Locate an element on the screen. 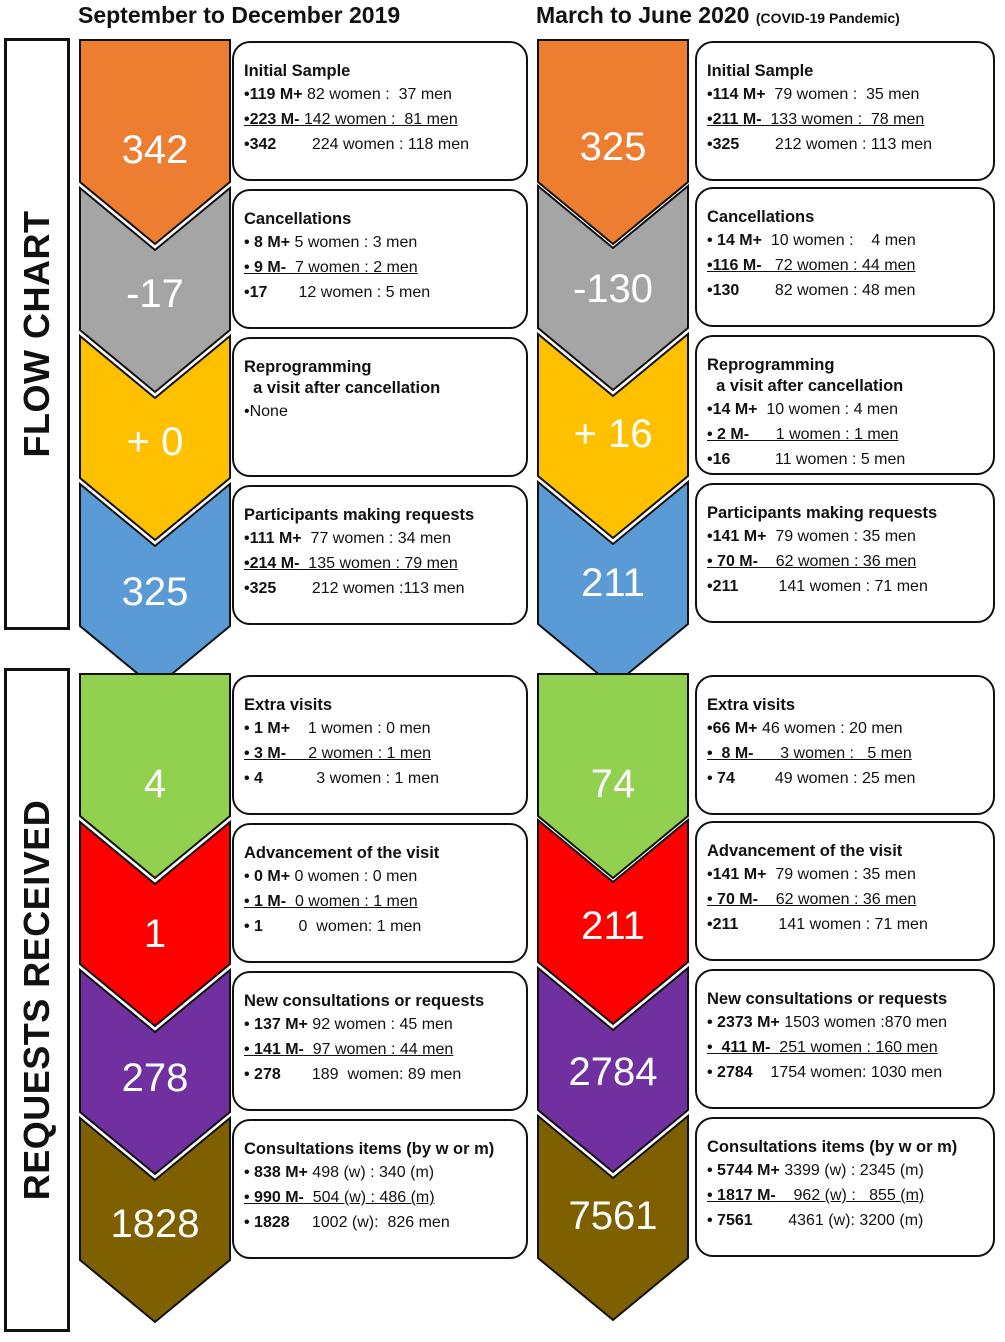  step-line-count: • 9 M- is located at coordinates (265, 267).